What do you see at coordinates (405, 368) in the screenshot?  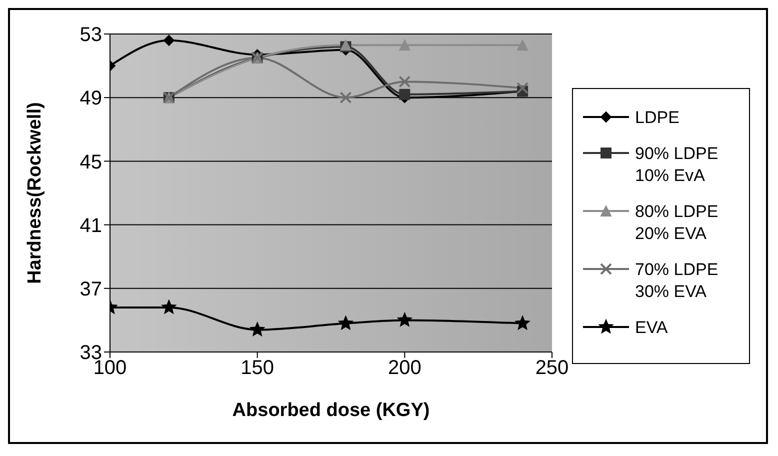 I see `x-tick-label: 200` at bounding box center [405, 368].